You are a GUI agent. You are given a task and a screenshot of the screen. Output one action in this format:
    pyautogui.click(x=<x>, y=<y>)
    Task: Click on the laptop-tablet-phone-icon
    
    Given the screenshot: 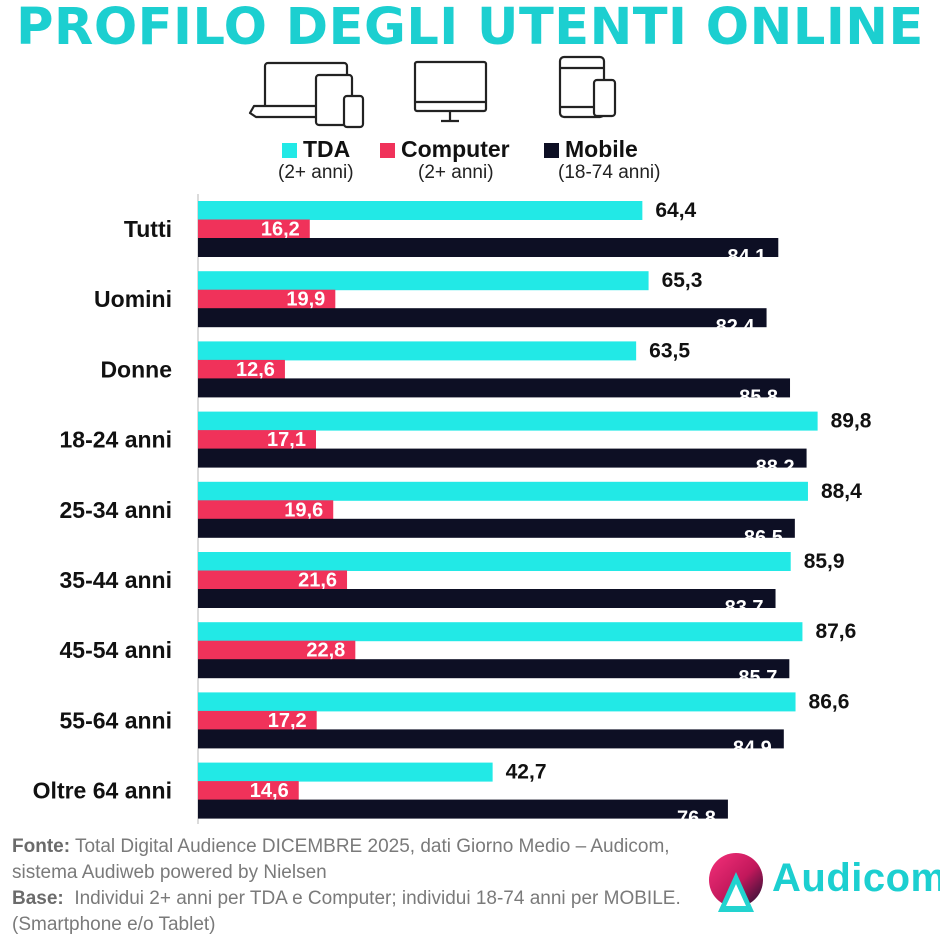 What is the action you would take?
    pyautogui.click(x=306, y=95)
    